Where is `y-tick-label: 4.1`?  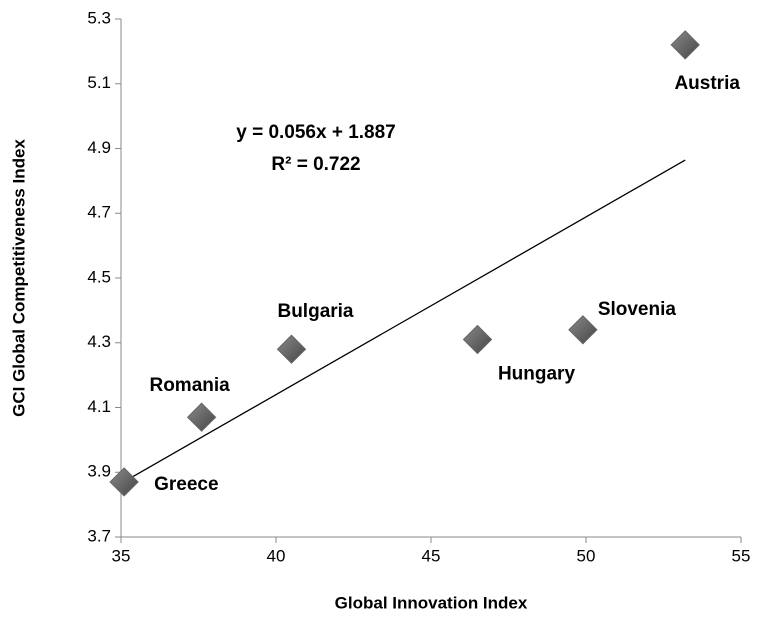
y-tick-label: 4.1 is located at coordinates (99, 406).